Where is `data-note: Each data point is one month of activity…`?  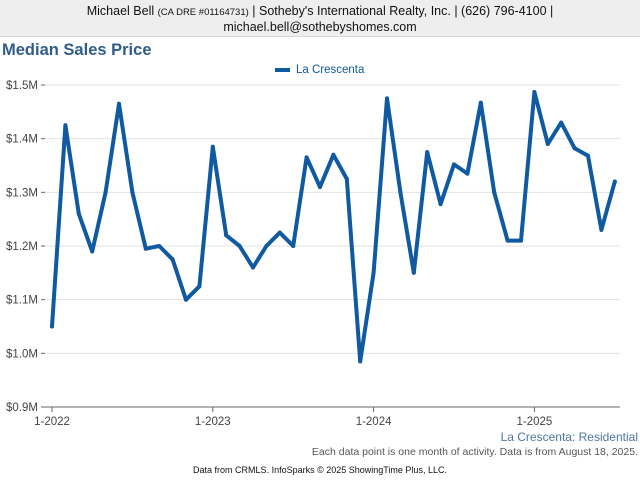 data-note: Each data point is one month of activity… is located at coordinates (474, 452).